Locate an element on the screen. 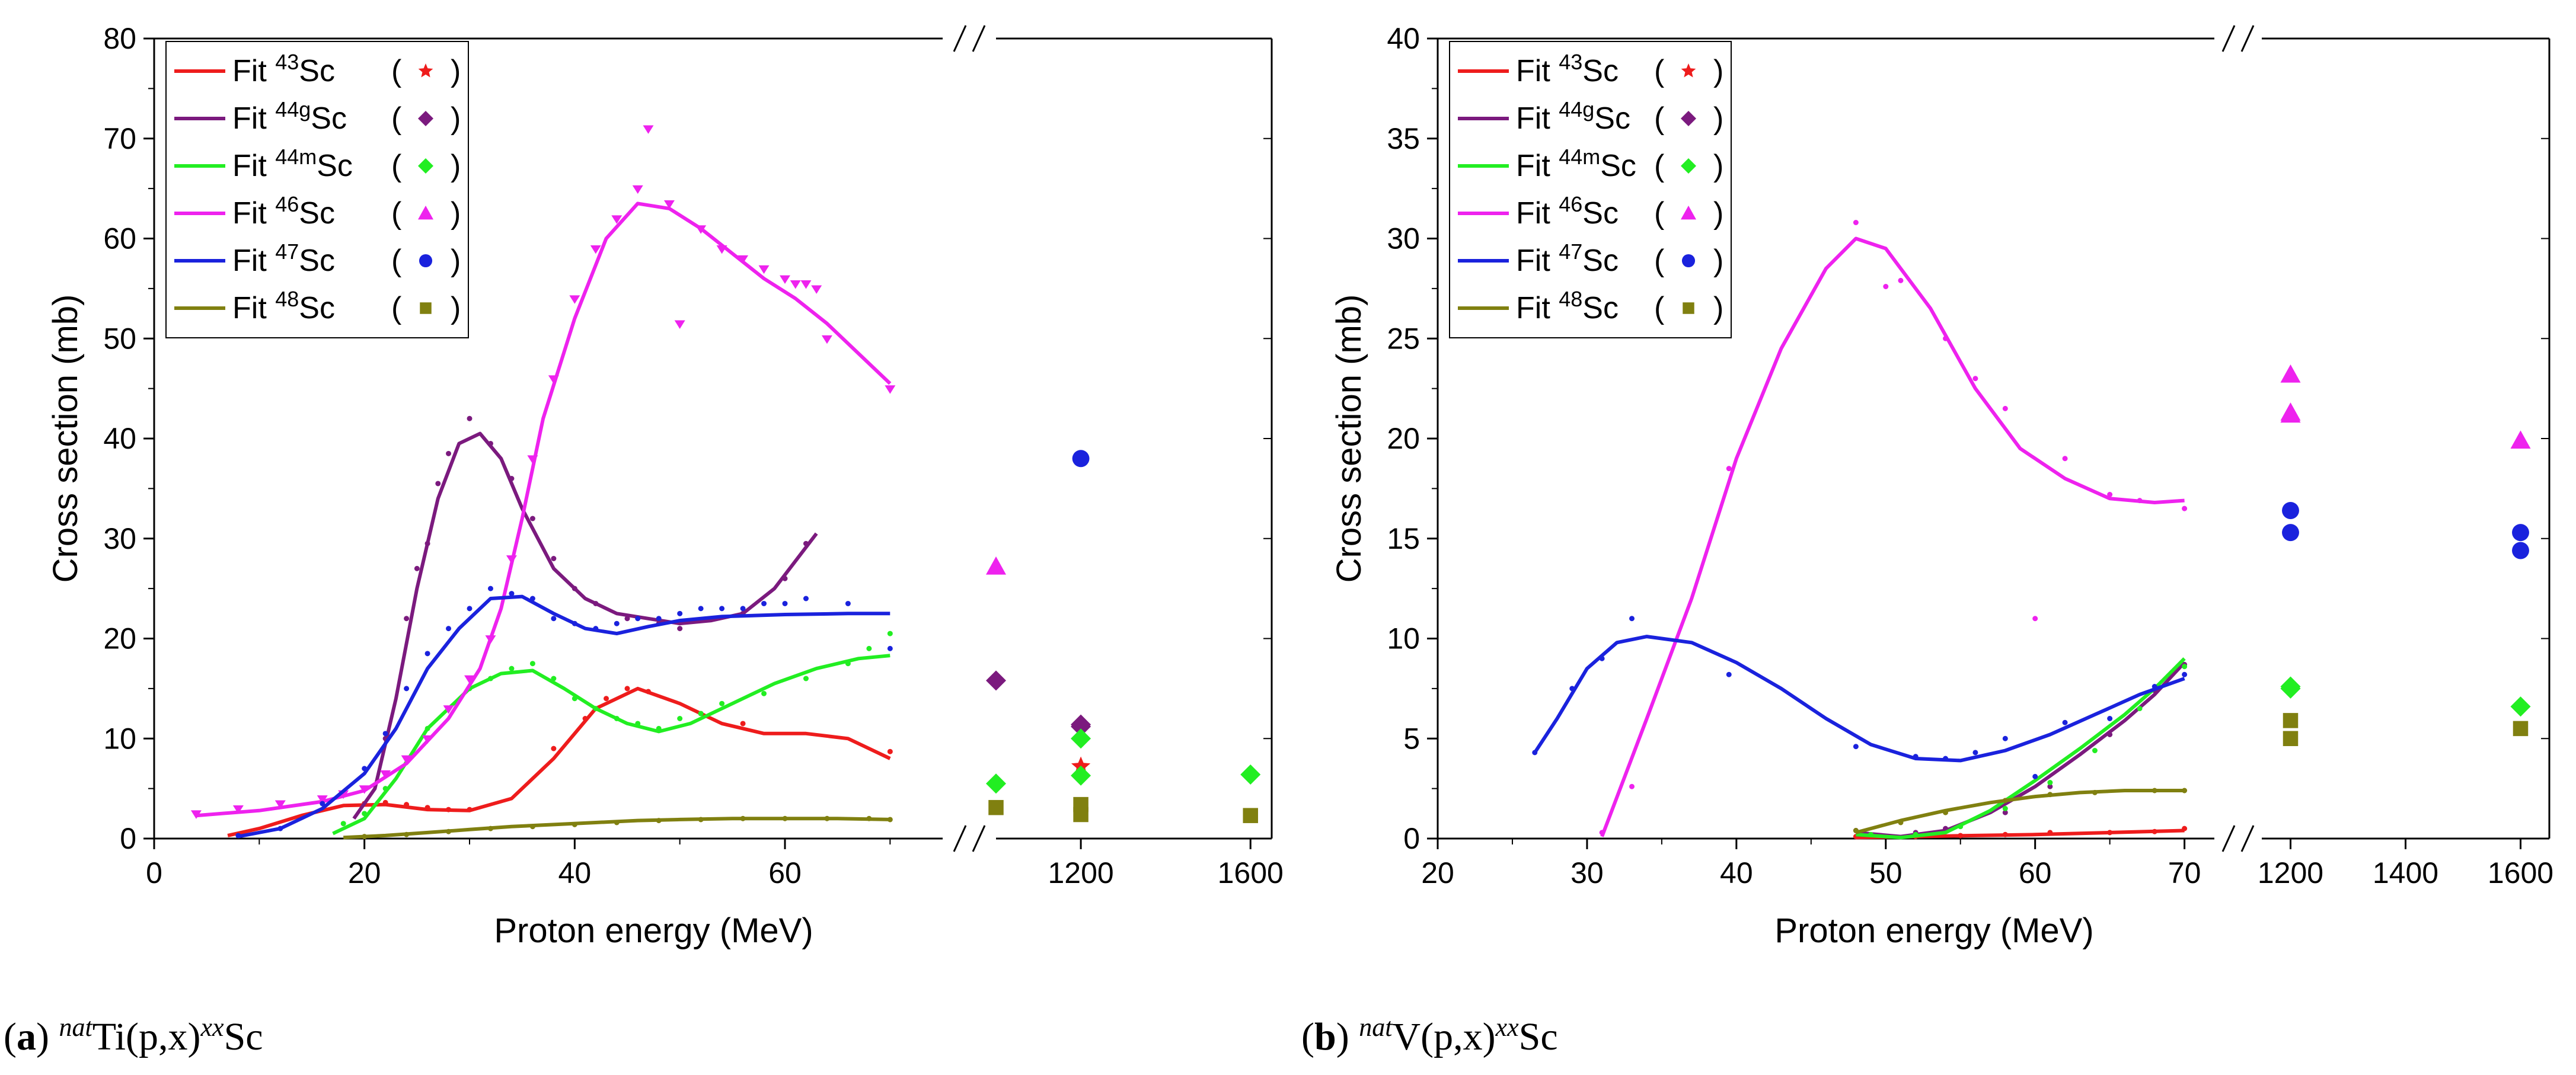 Image resolution: width=2576 pixels, height=1075 pixels. legend-superscript: 47 is located at coordinates (1570, 251).